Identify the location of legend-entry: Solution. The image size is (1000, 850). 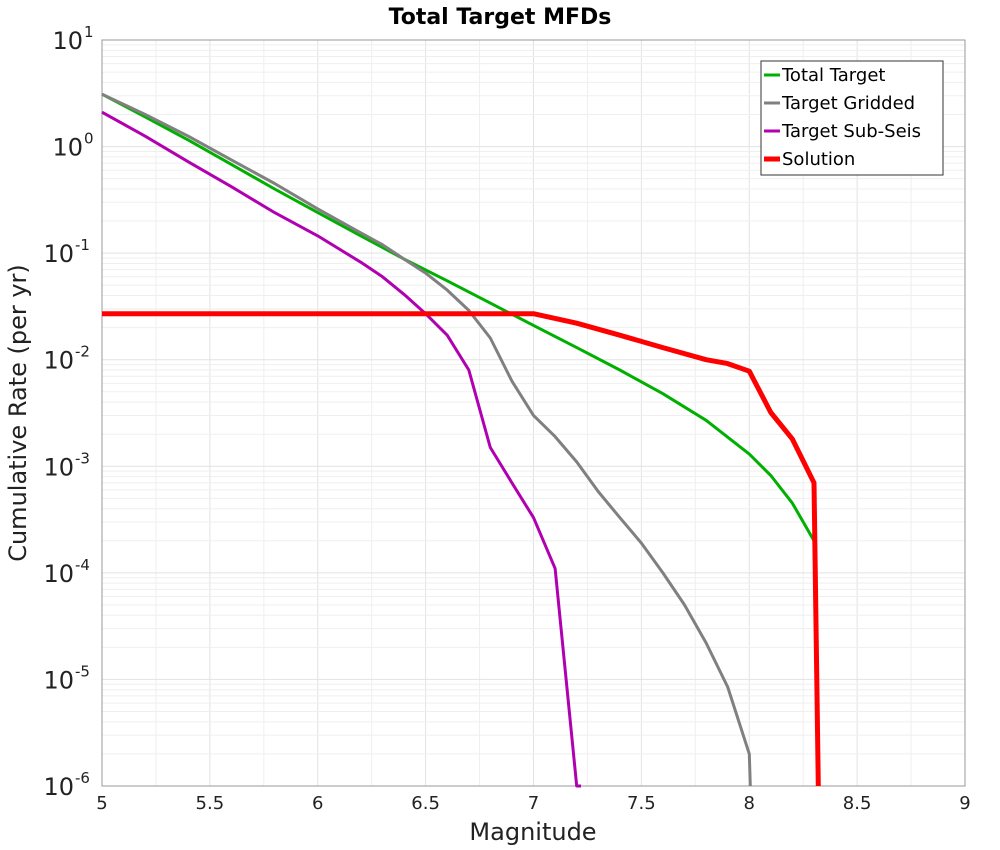
(818, 159).